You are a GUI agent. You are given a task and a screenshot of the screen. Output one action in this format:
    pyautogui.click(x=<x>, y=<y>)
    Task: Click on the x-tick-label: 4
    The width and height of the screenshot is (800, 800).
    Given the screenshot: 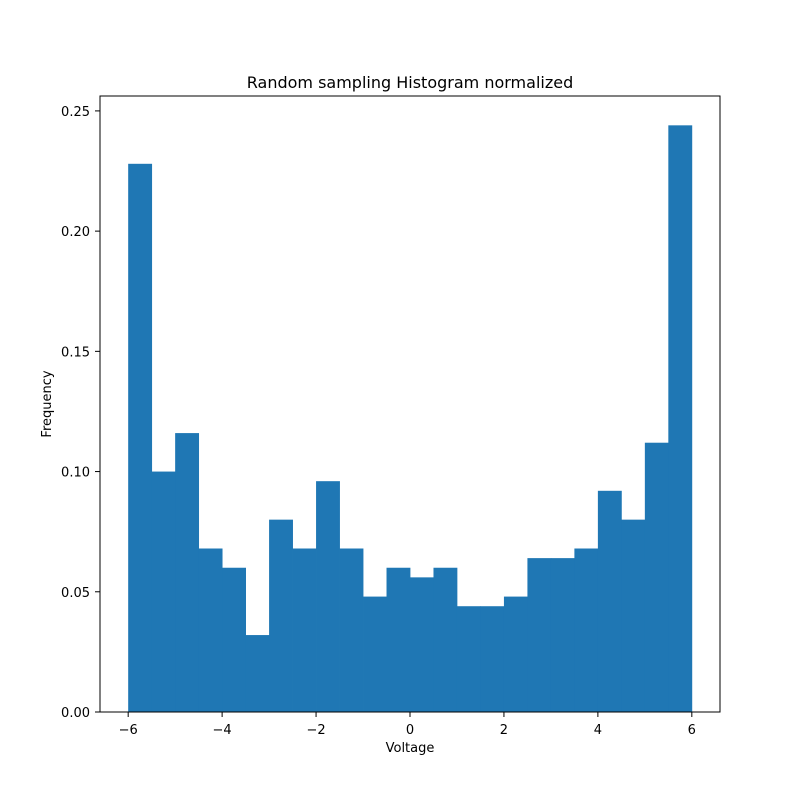 What is the action you would take?
    pyautogui.click(x=598, y=730)
    